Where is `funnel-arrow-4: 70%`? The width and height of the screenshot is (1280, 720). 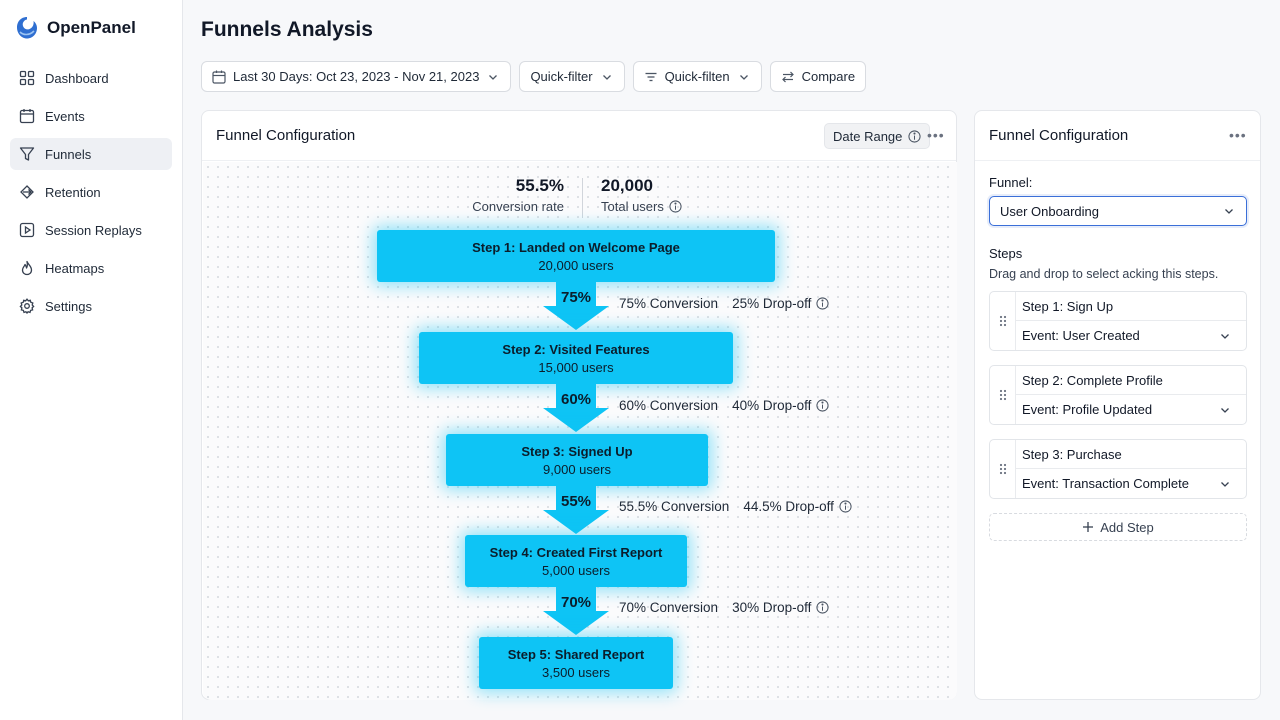 funnel-arrow-4: 70% is located at coordinates (576, 611).